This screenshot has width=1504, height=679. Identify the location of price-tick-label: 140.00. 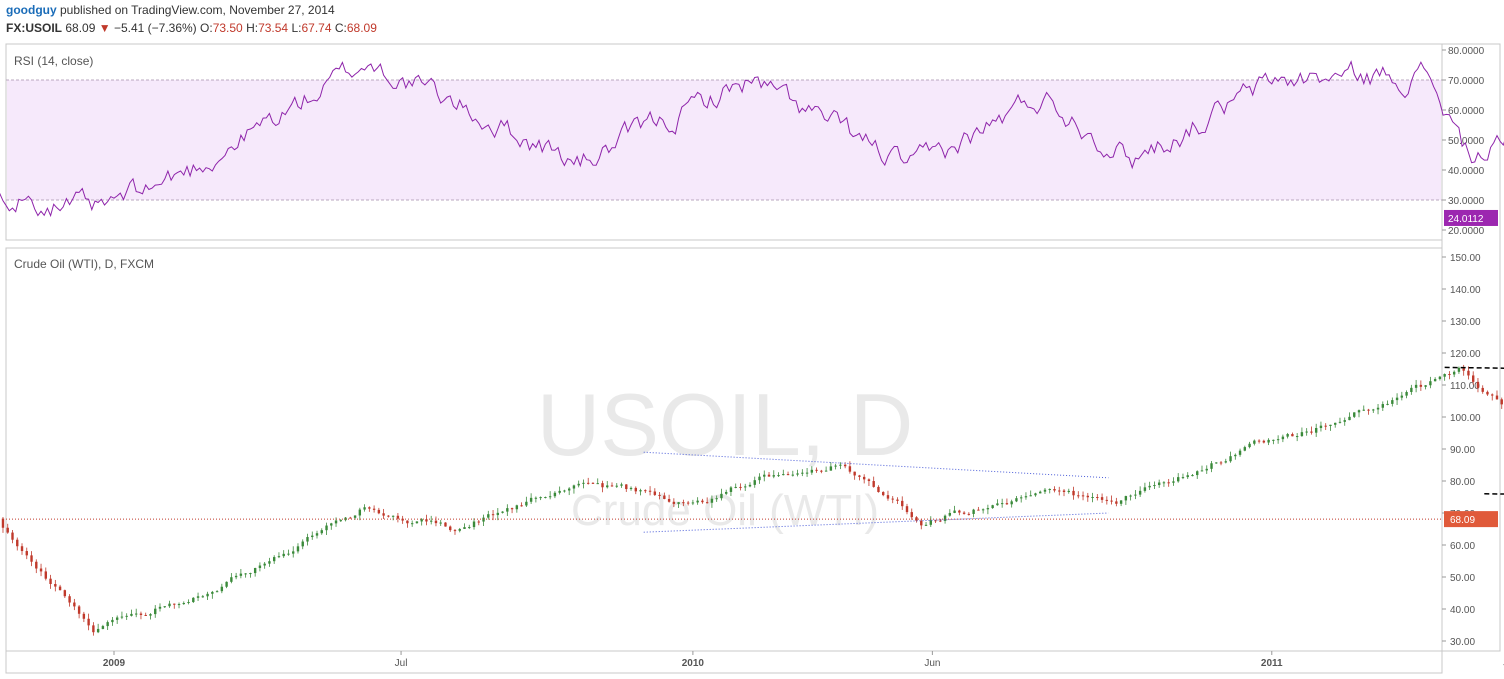
(1465, 290).